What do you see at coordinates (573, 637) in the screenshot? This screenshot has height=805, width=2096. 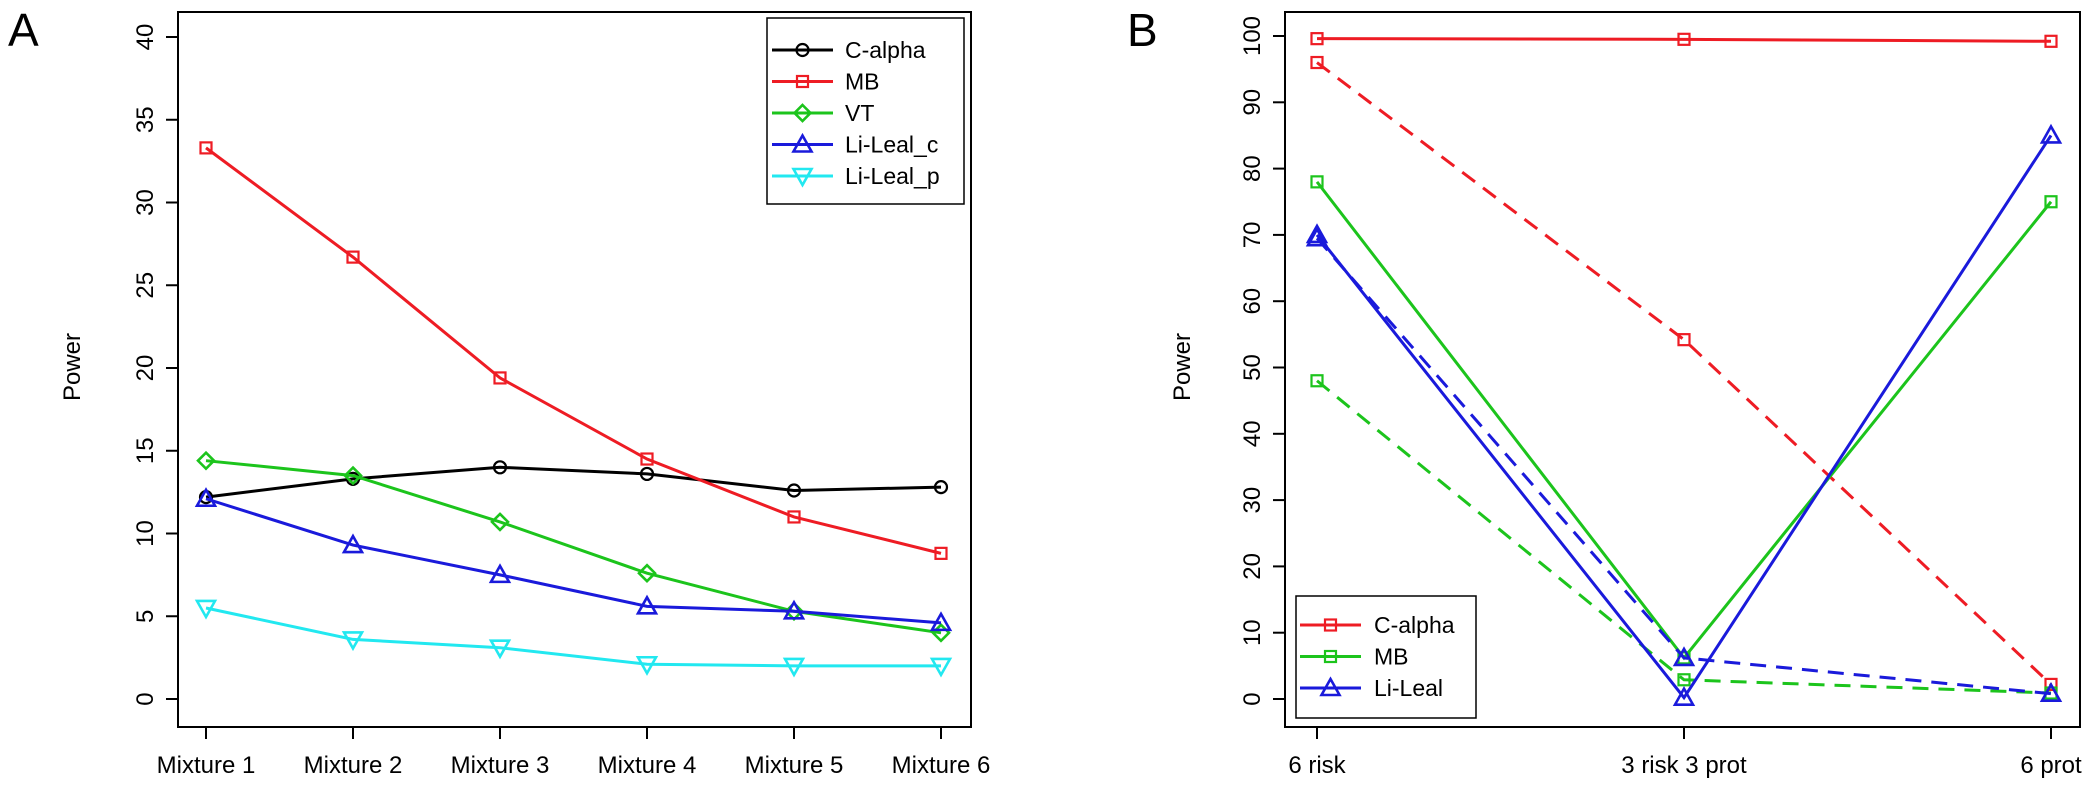 I see `panel-a-series-4-line` at bounding box center [573, 637].